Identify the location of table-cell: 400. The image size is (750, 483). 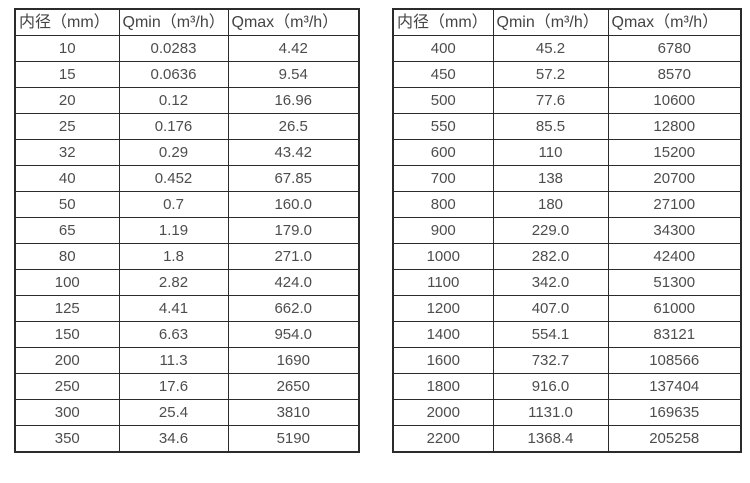
(443, 48).